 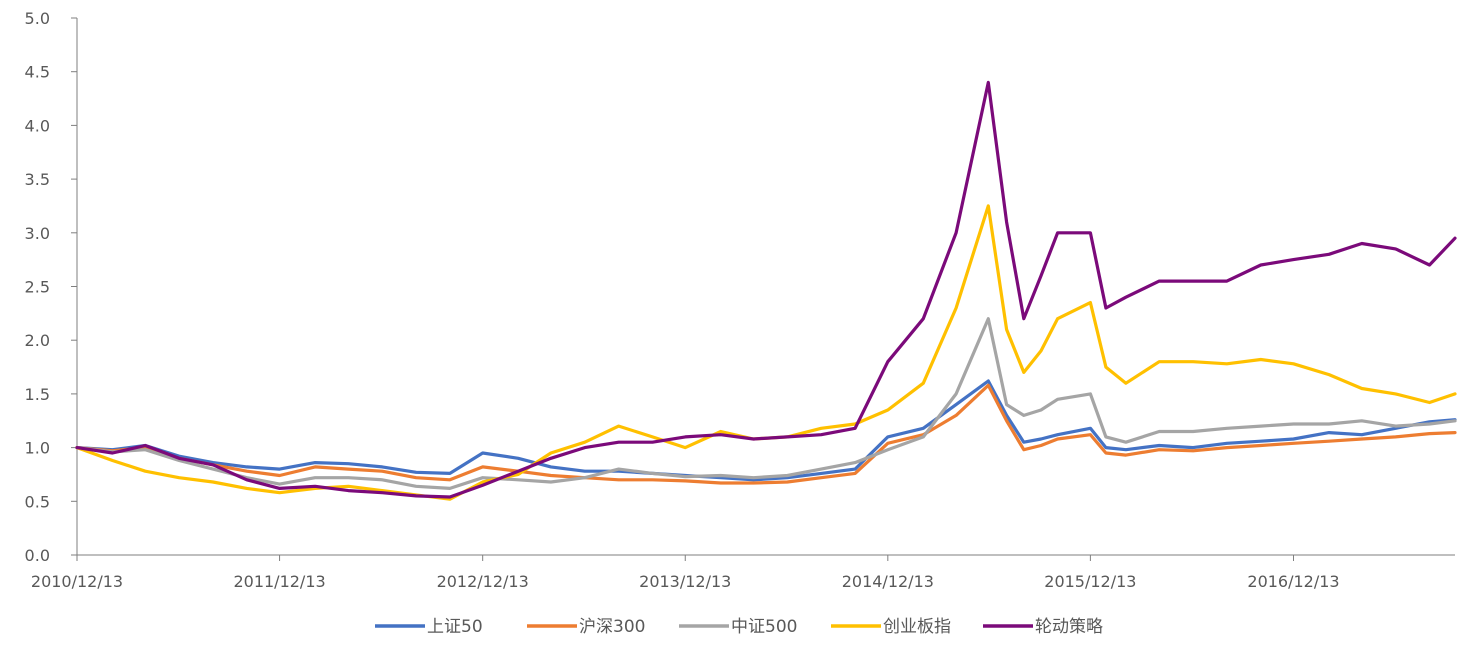 What do you see at coordinates (455, 627) in the screenshot?
I see `legend-label: 上证50` at bounding box center [455, 627].